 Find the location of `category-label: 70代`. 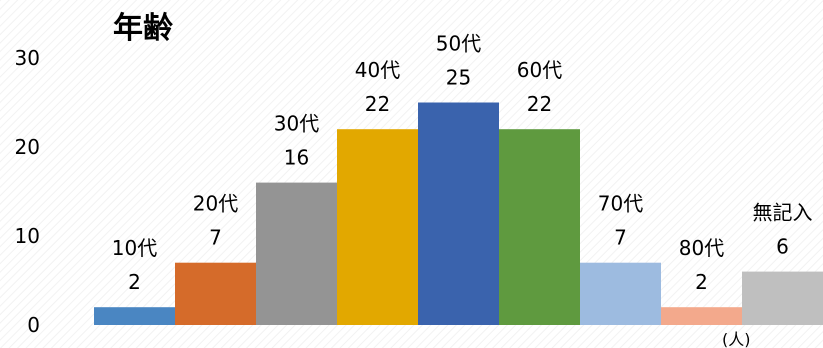

category-label: 70代 is located at coordinates (620, 204).